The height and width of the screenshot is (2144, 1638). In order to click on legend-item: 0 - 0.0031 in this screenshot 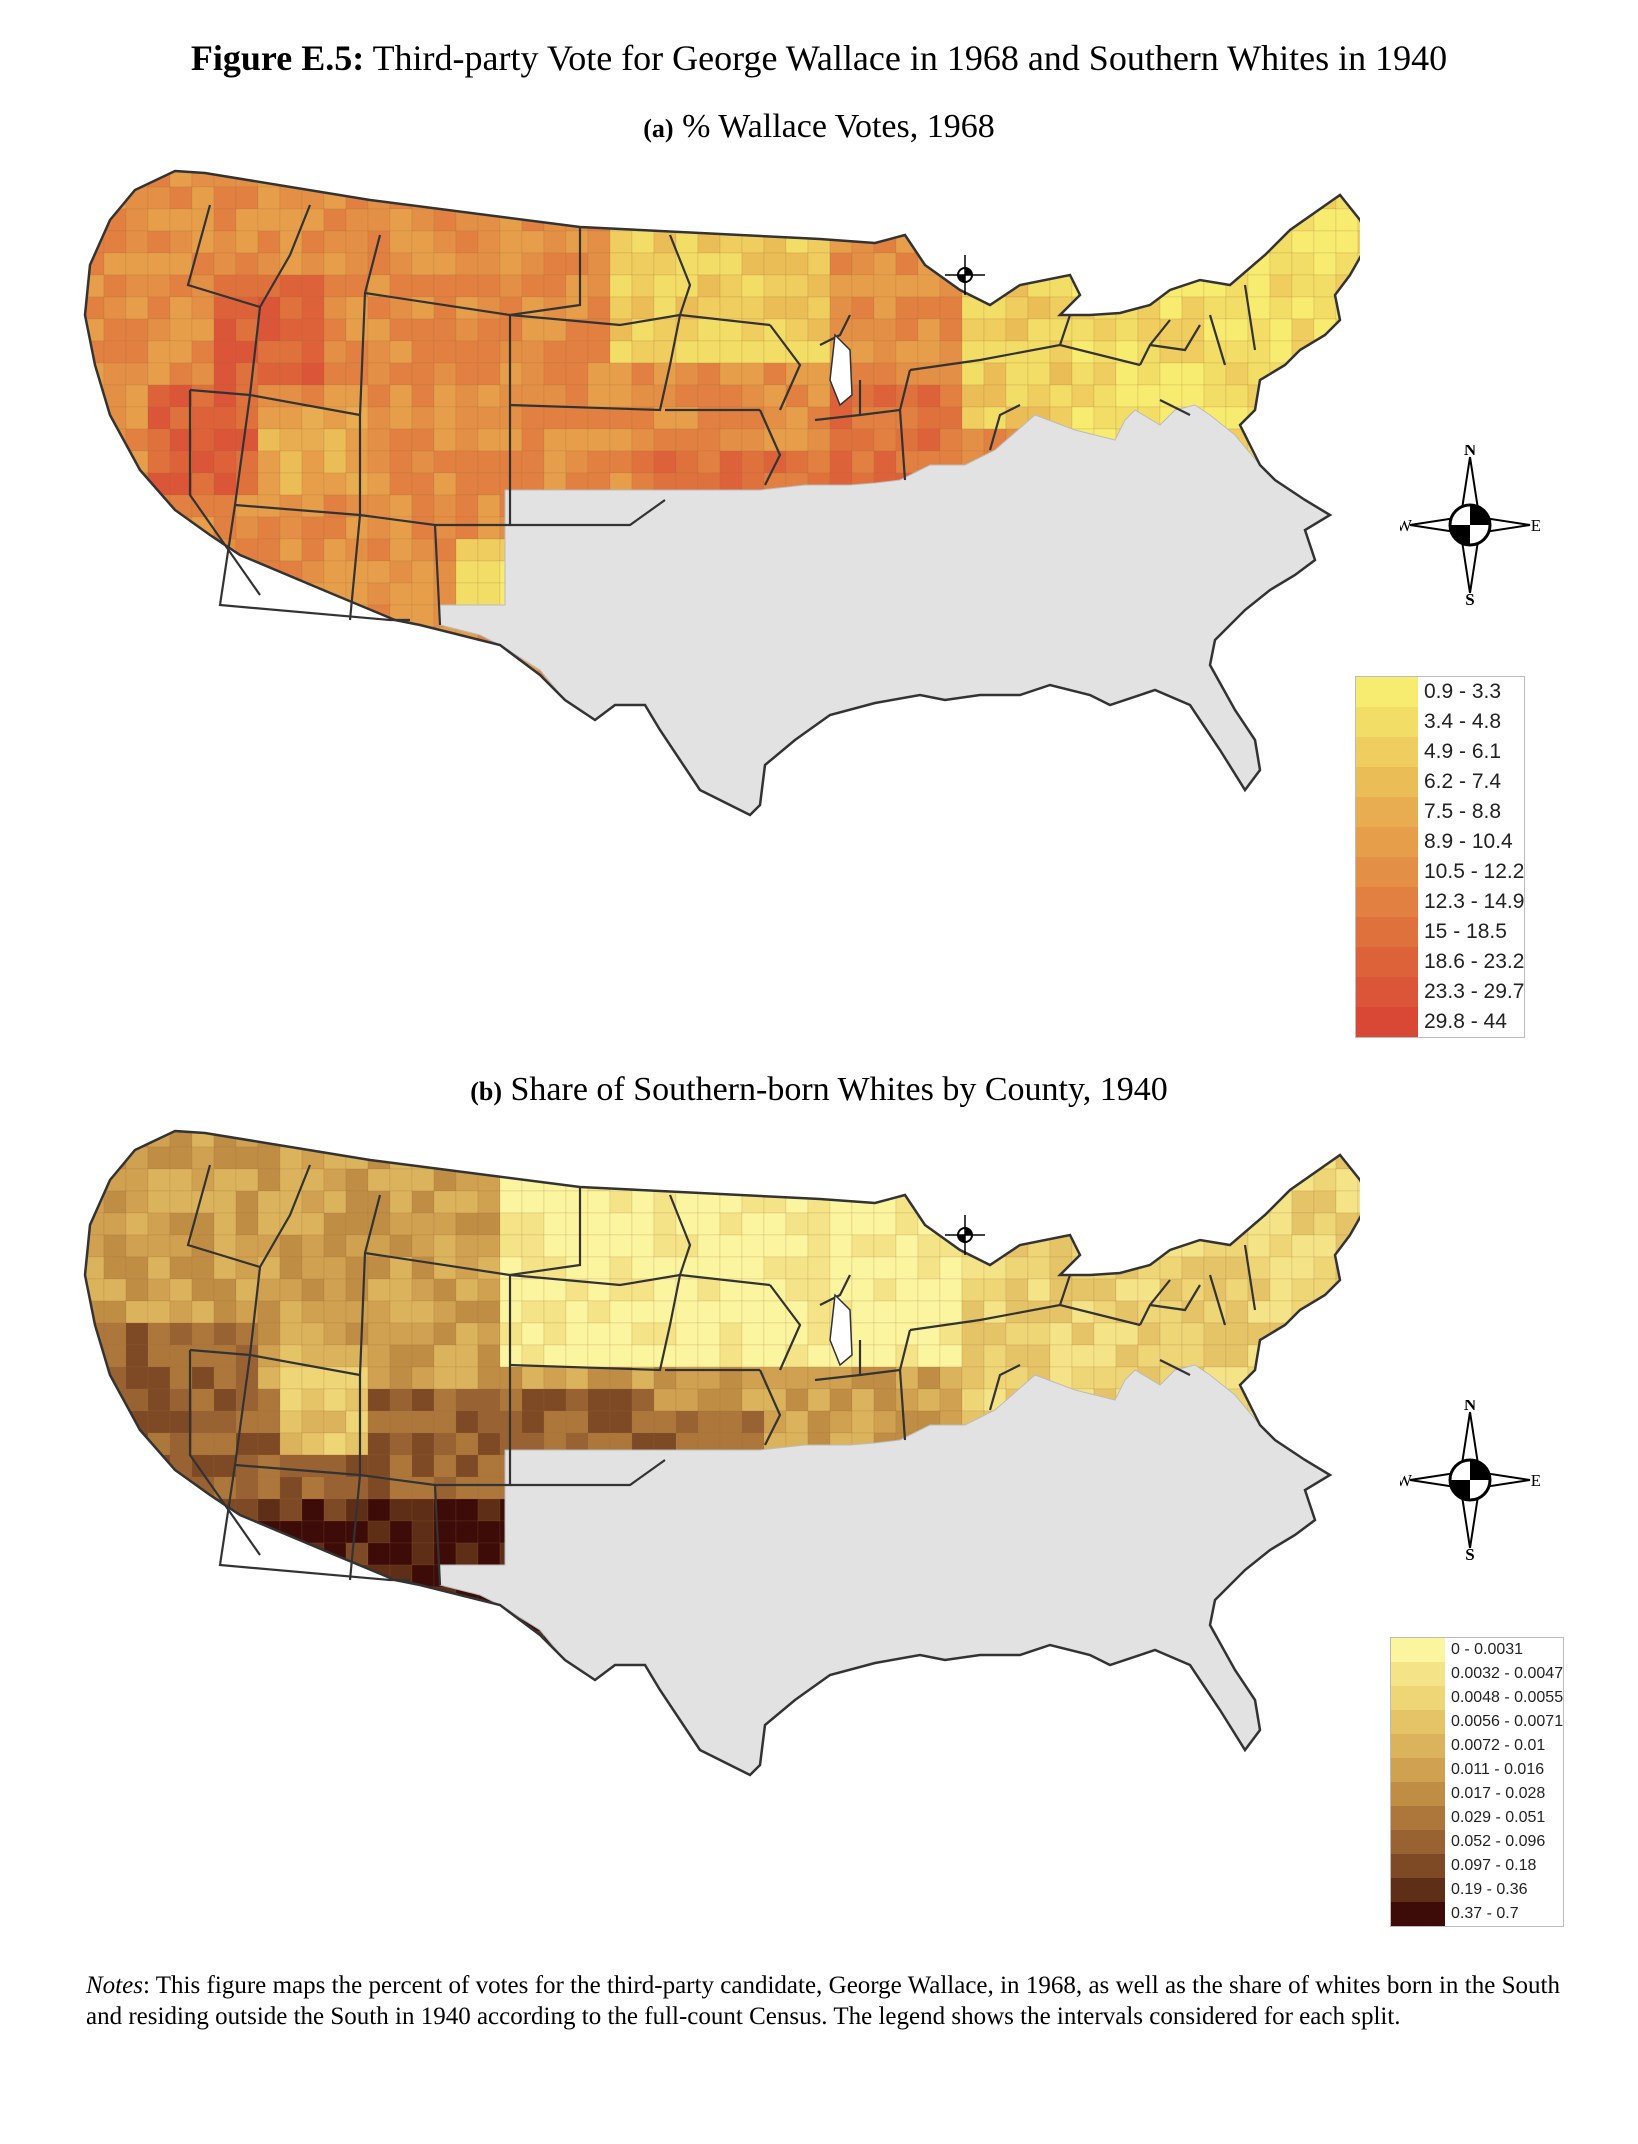, I will do `click(1477, 1650)`.